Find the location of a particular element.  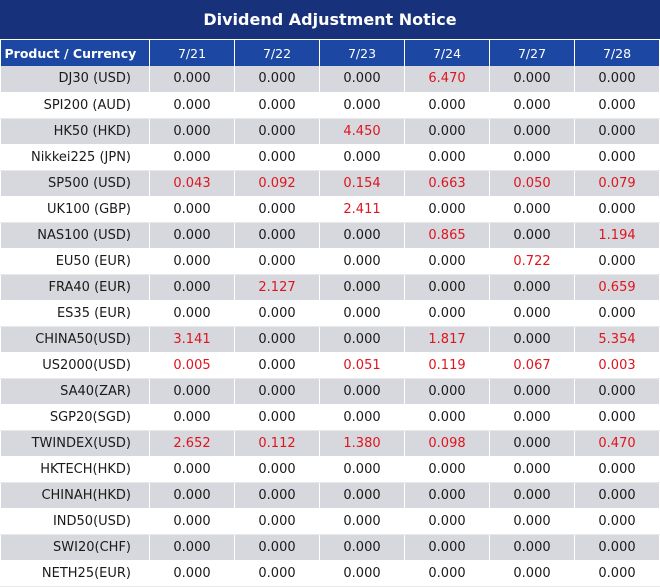

value-cell: 0.050 is located at coordinates (532, 183).